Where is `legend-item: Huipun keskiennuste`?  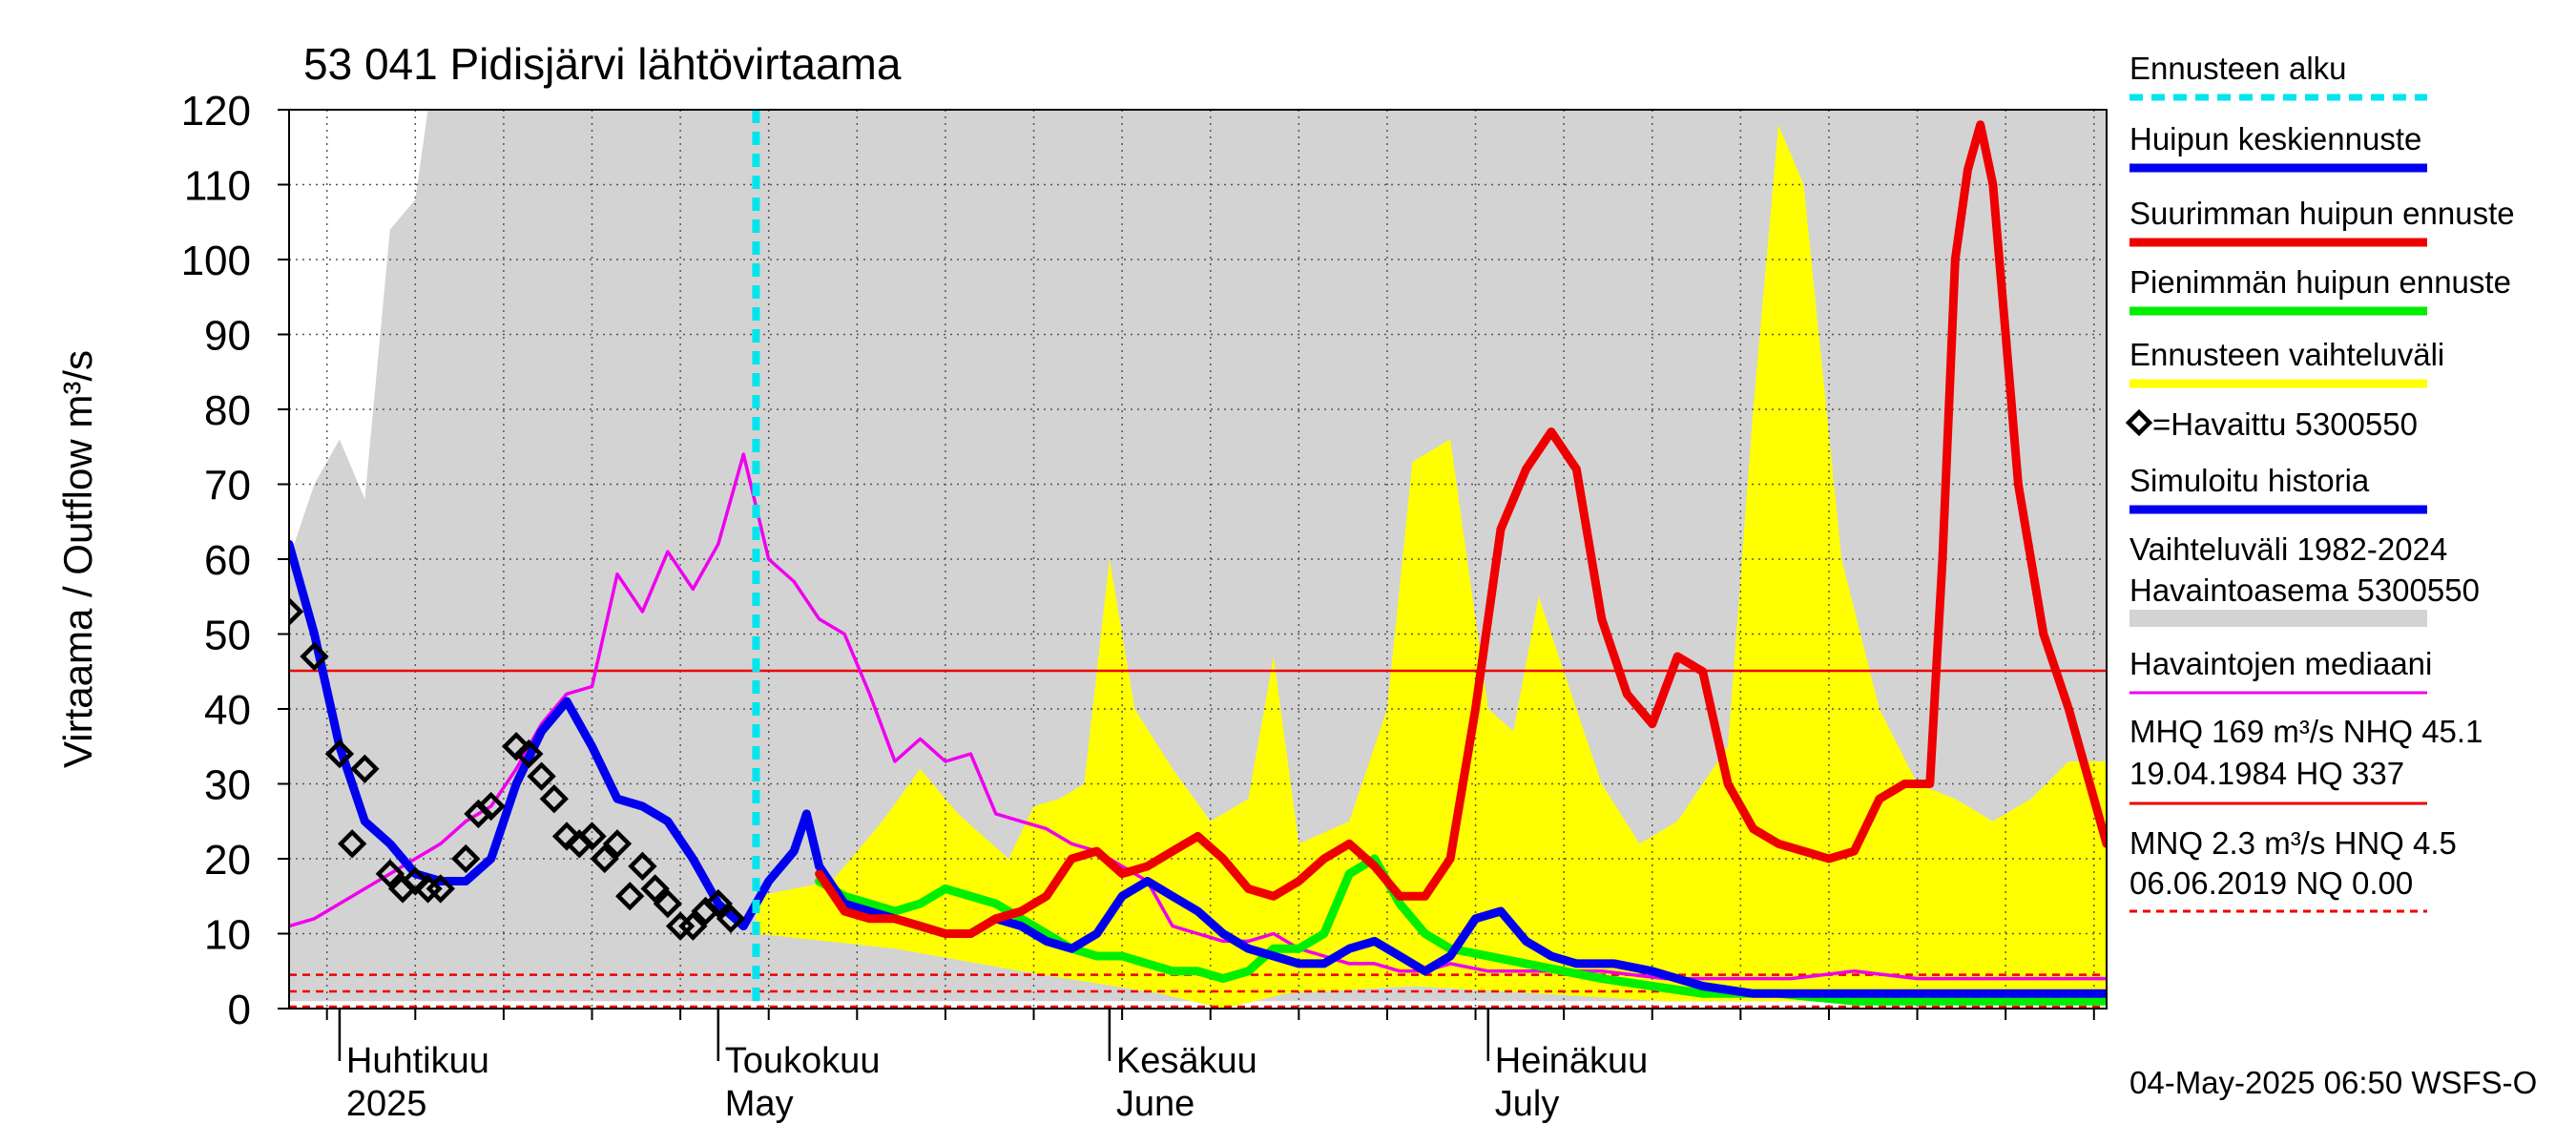
legend-item: Huipun keskiennuste is located at coordinates (2278, 147).